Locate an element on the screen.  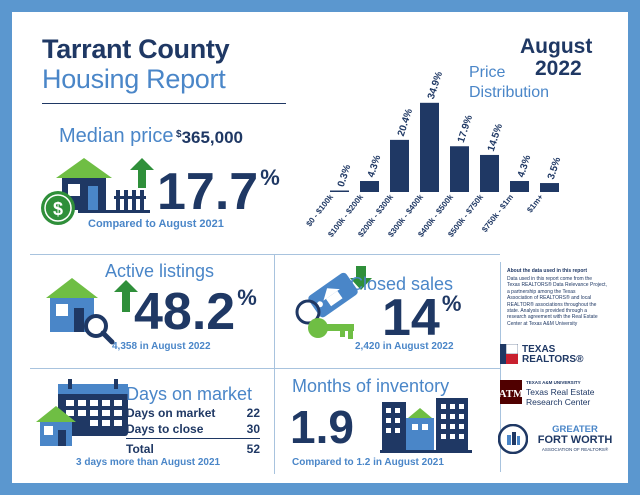
about-line: Association of REALTORS® and local is located at coordinates (549, 298).